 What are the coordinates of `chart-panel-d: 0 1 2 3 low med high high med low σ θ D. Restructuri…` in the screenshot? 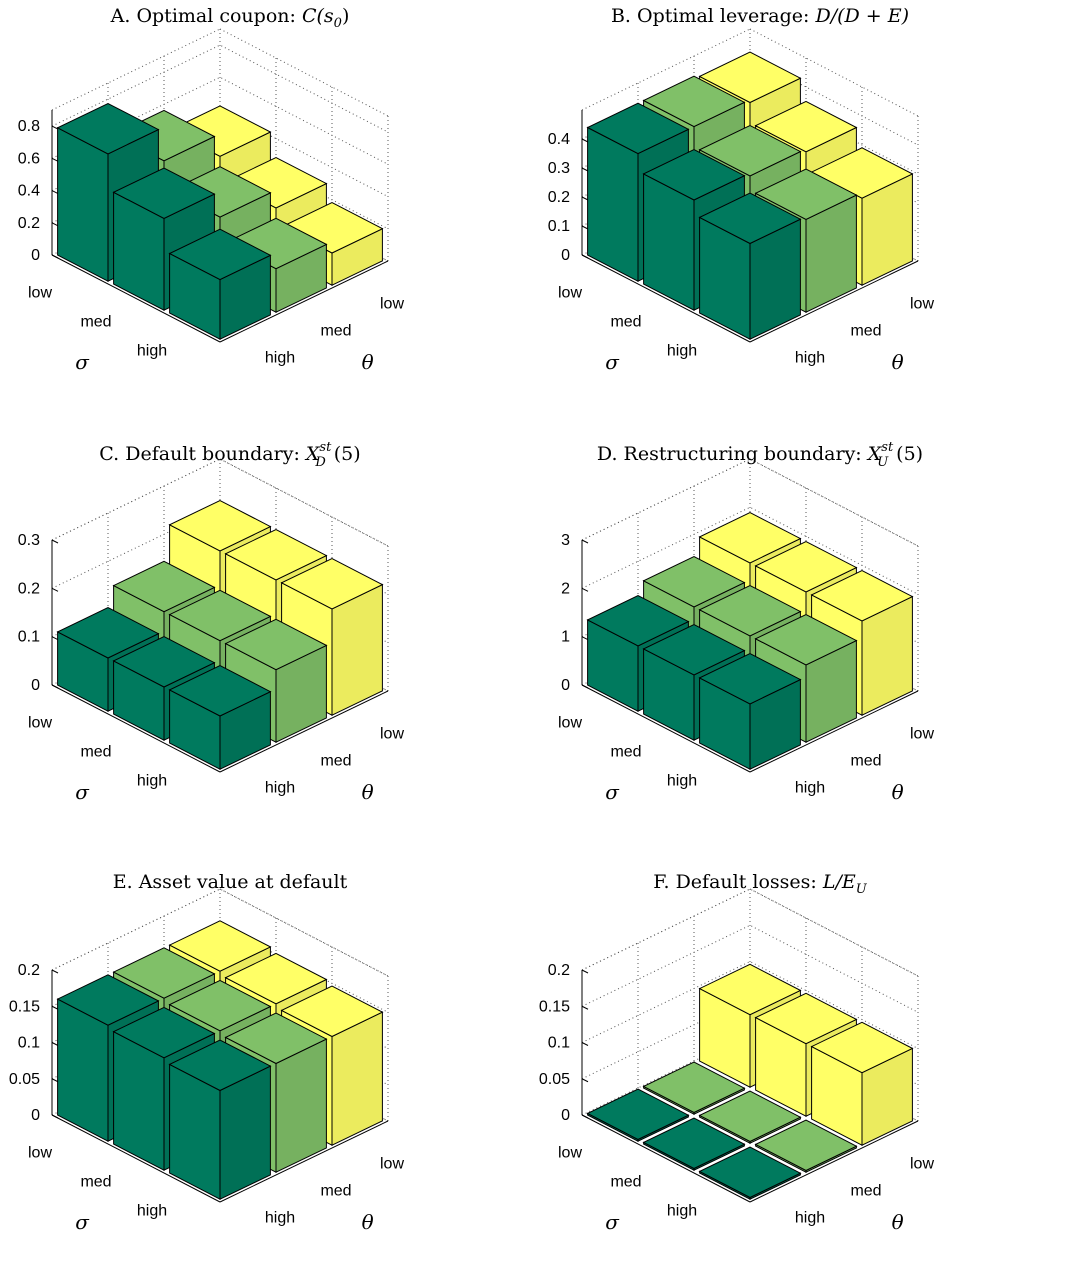 It's located at (746, 622).